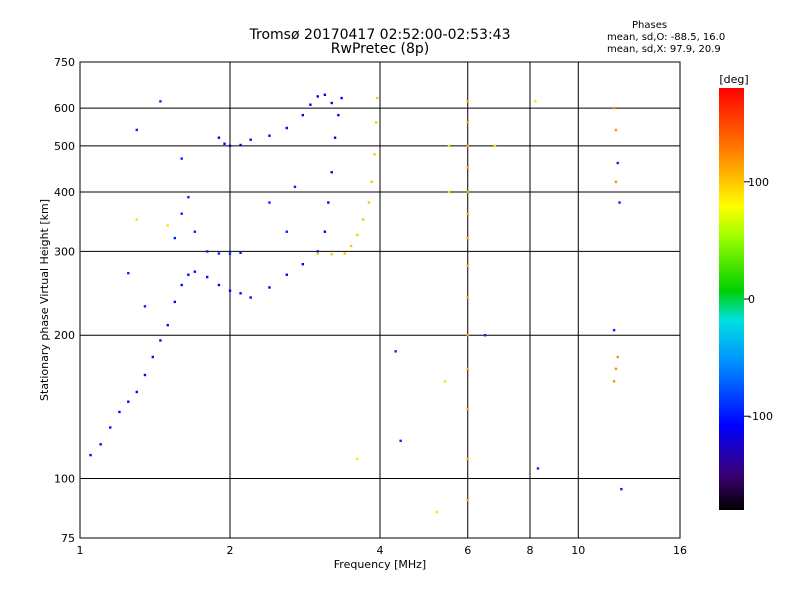  What do you see at coordinates (64, 300) in the screenshot?
I see `y-axis-ticks: 75 100 200 300 400 500 600 750` at bounding box center [64, 300].